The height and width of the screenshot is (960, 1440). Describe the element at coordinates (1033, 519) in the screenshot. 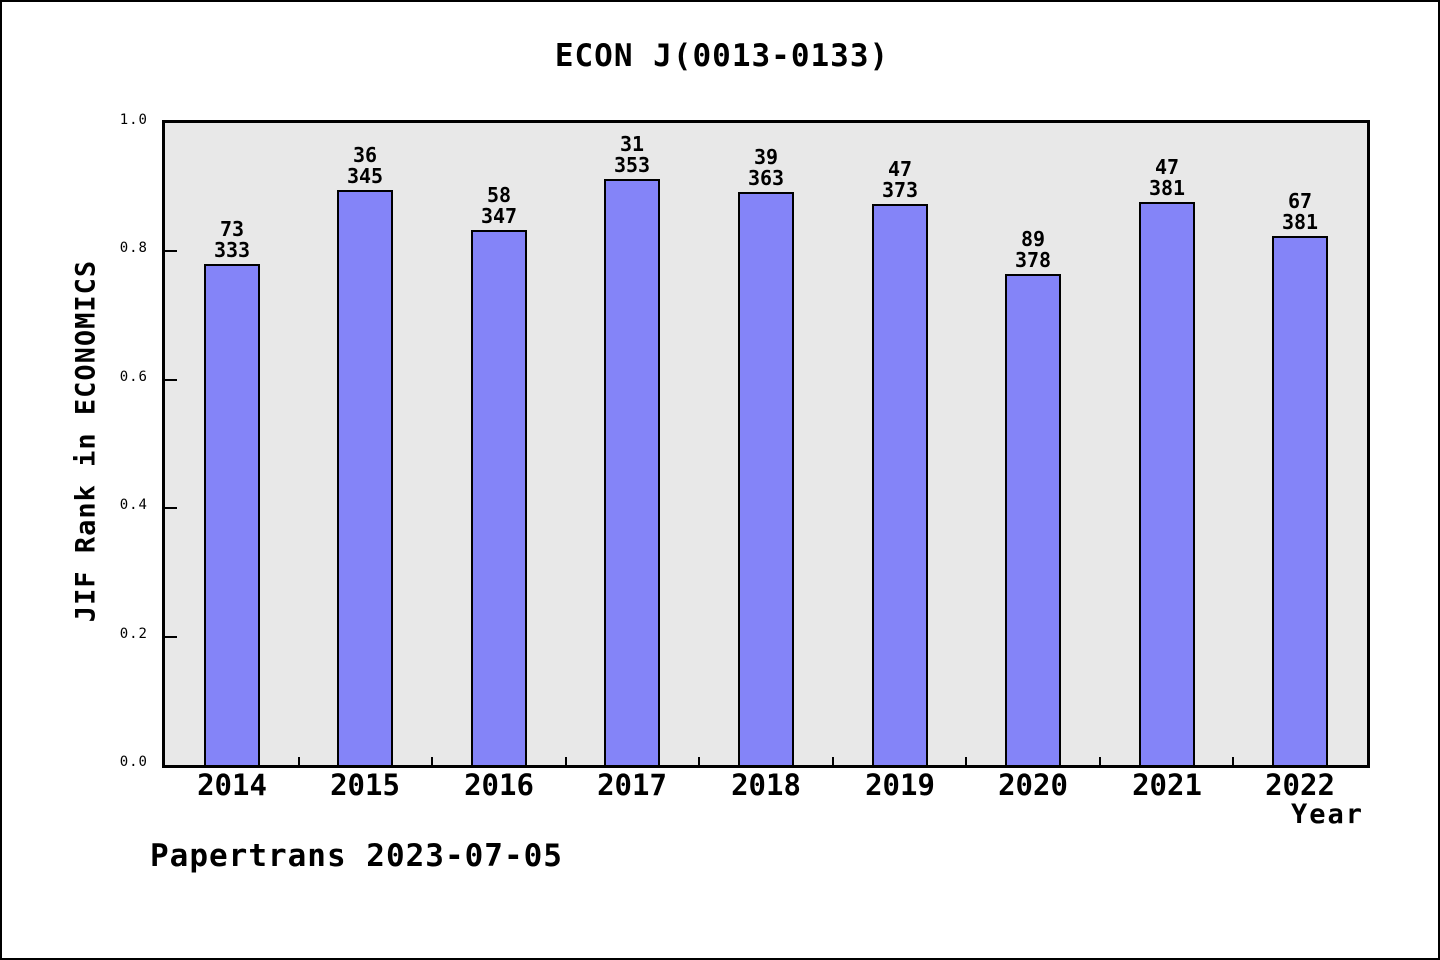

I see `bar-2020` at that location.